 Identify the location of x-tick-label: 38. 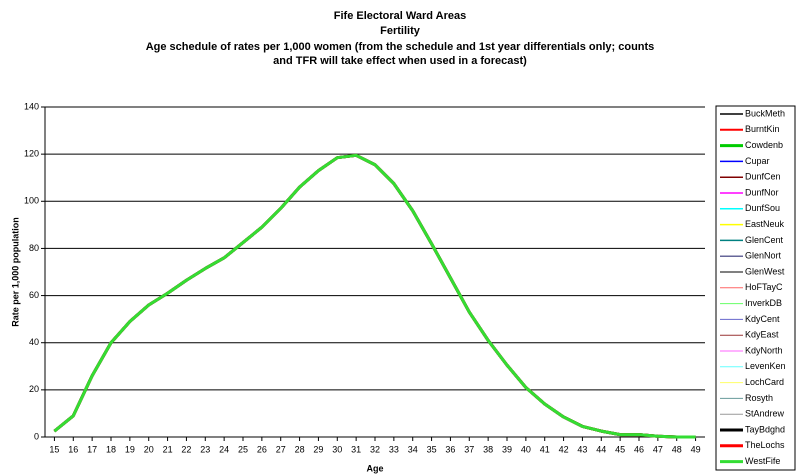
(488, 449).